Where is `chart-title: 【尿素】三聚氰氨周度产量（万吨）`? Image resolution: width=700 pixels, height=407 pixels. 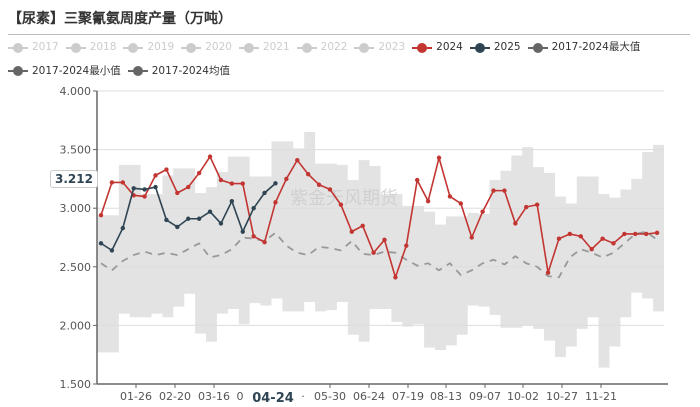
chart-title: 【尿素】三聚氰氨周度产量（万吨） is located at coordinates (120, 19).